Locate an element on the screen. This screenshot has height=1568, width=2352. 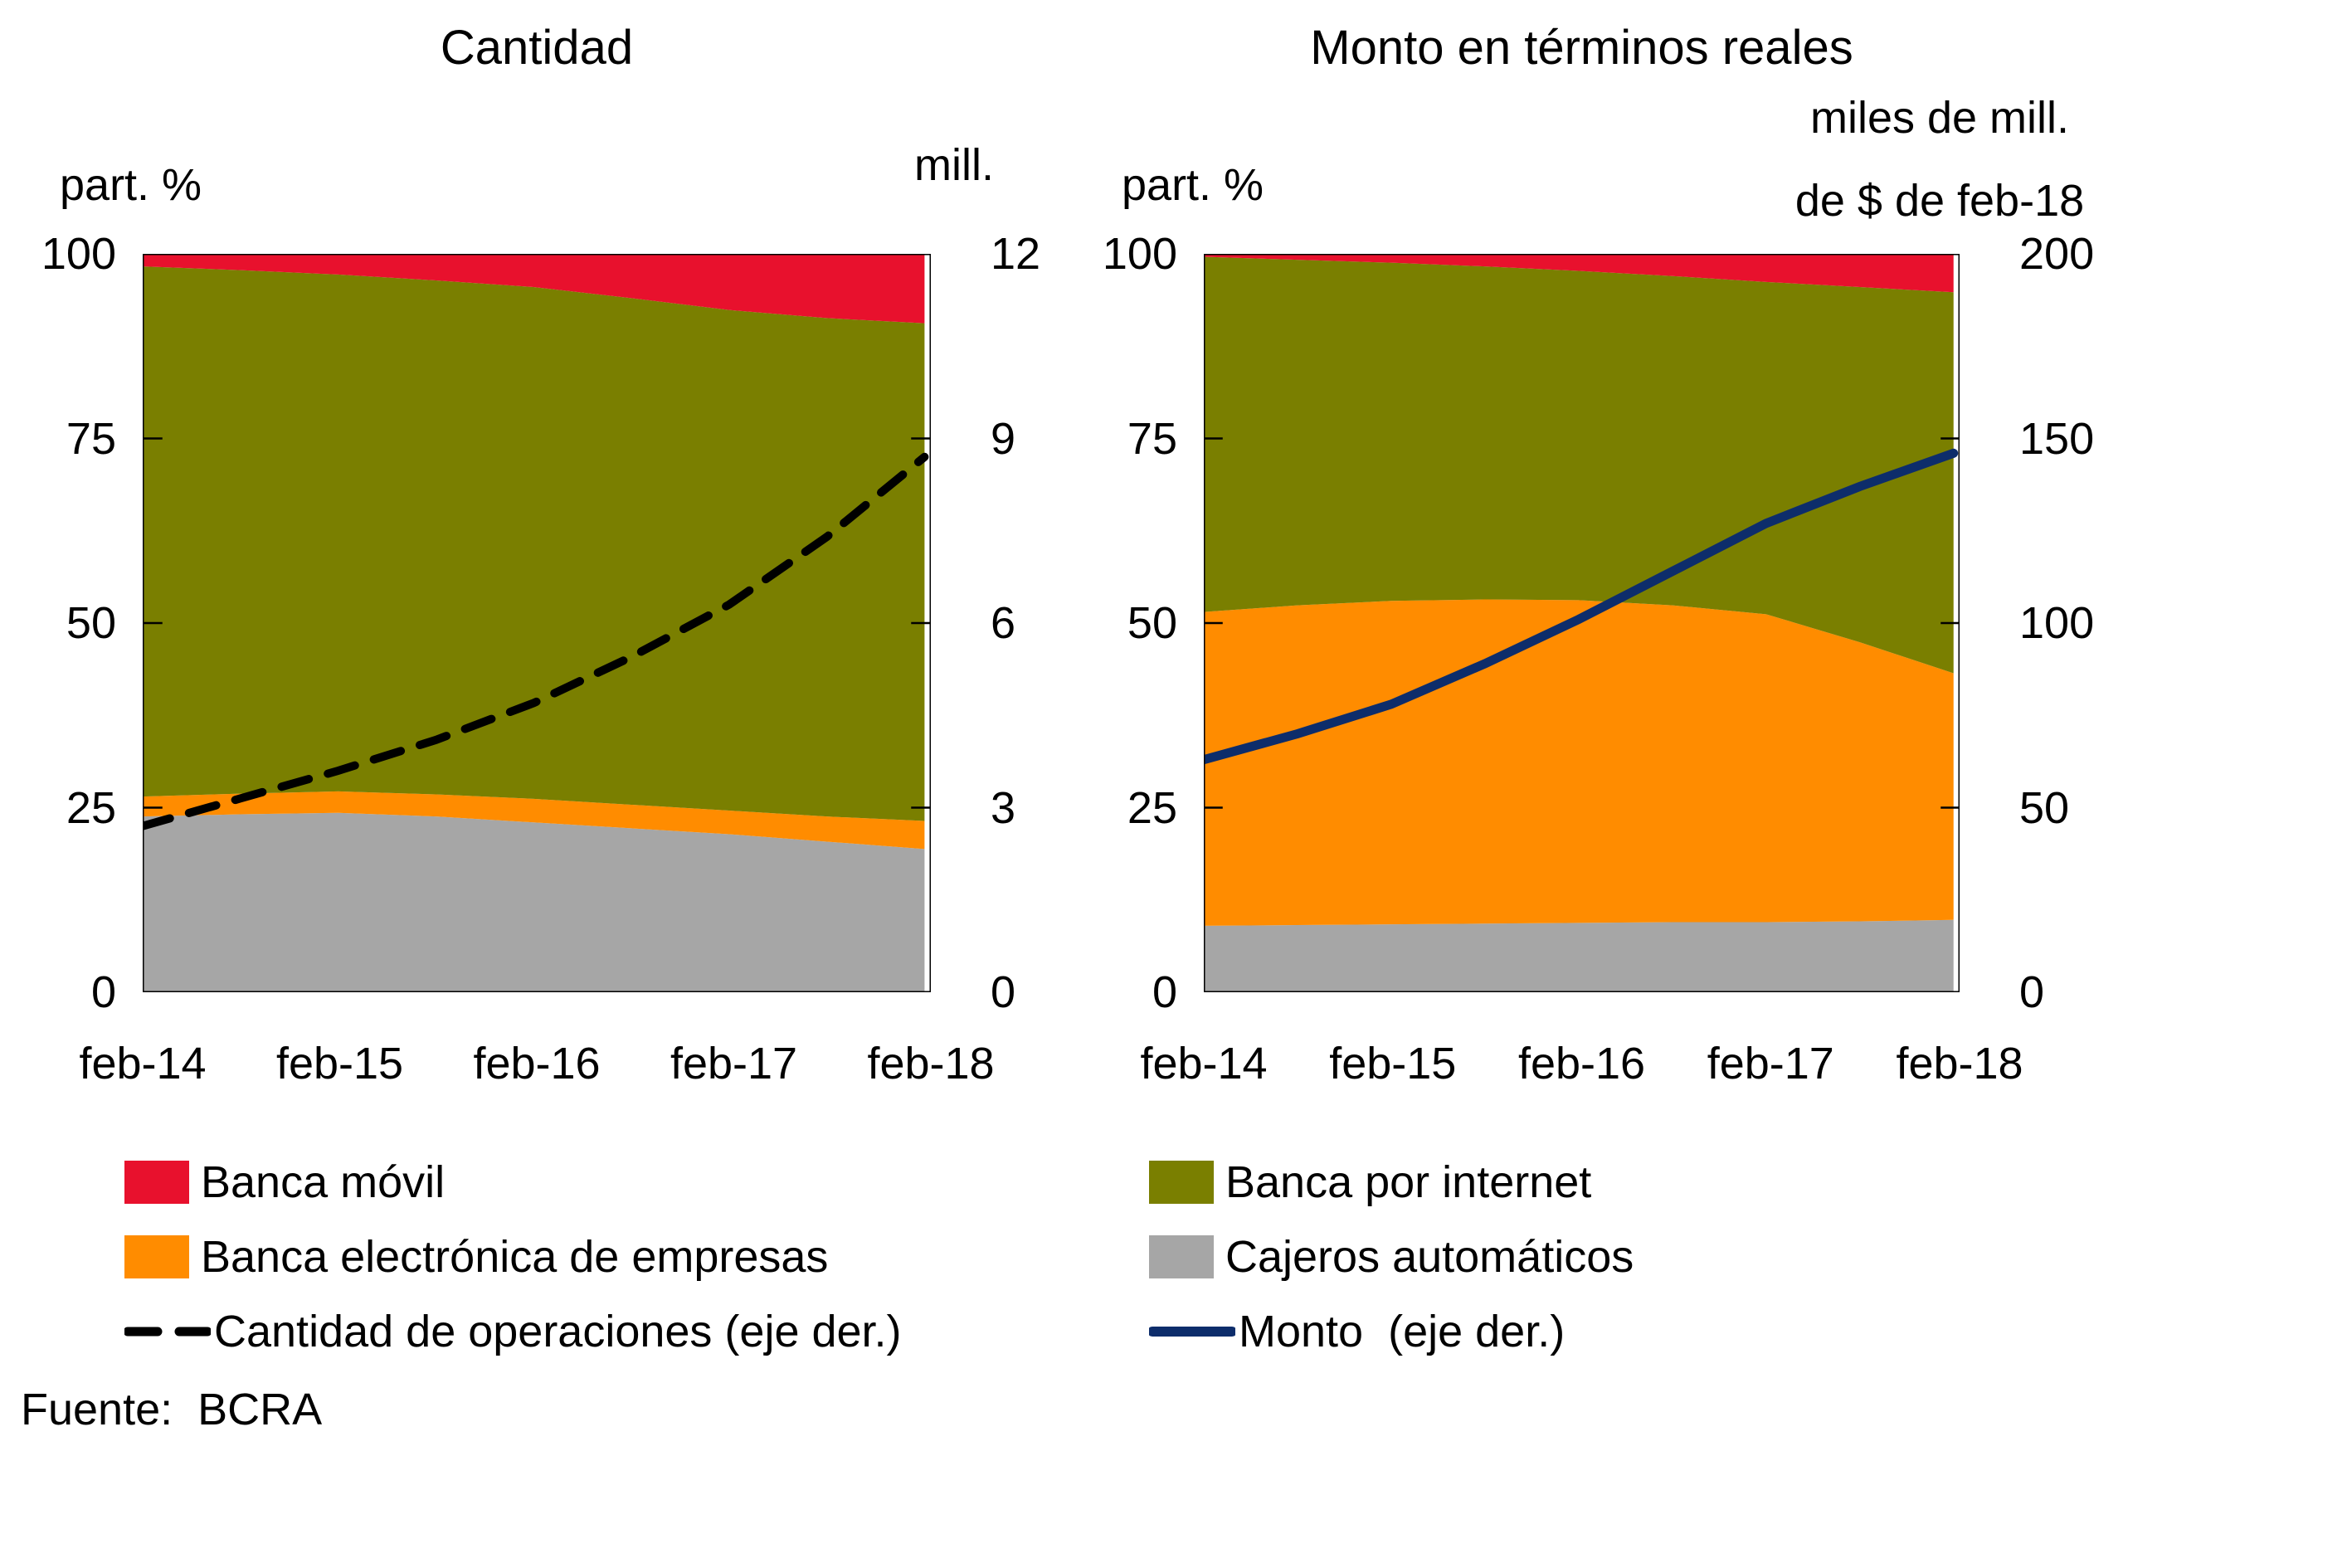
right-axis-tick-label: 100 is located at coordinates (2057, 623).